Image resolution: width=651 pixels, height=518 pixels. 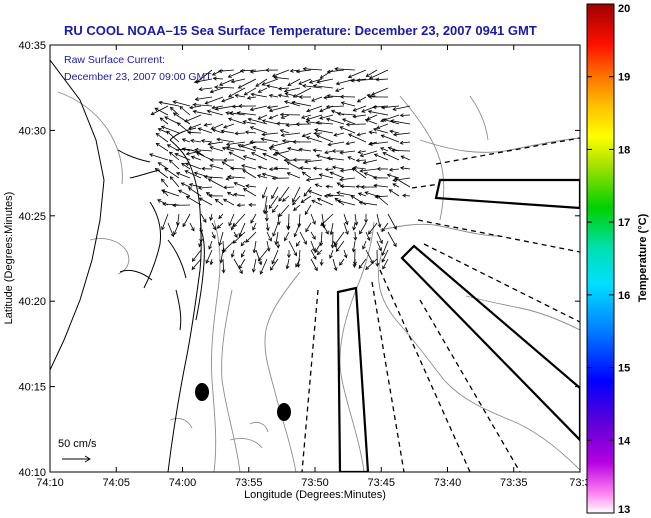 What do you see at coordinates (624, 78) in the screenshot?
I see `colorbar-tick-label: 19` at bounding box center [624, 78].